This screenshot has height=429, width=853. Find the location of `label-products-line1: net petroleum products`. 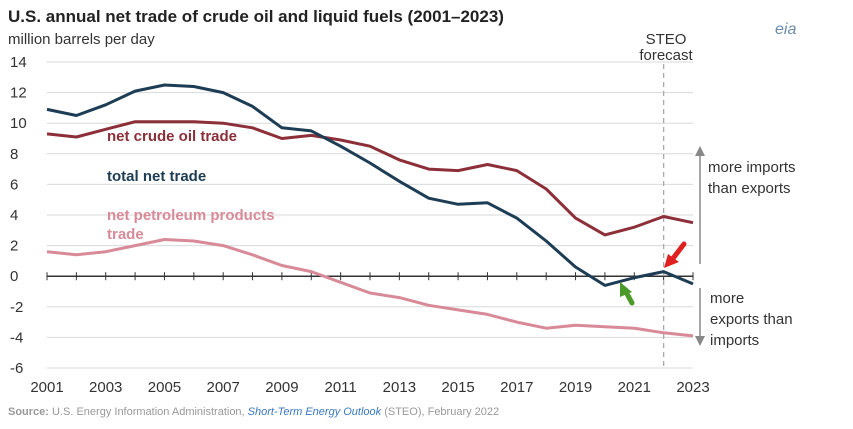

label-products-line1: net petroleum products is located at coordinates (191, 215).